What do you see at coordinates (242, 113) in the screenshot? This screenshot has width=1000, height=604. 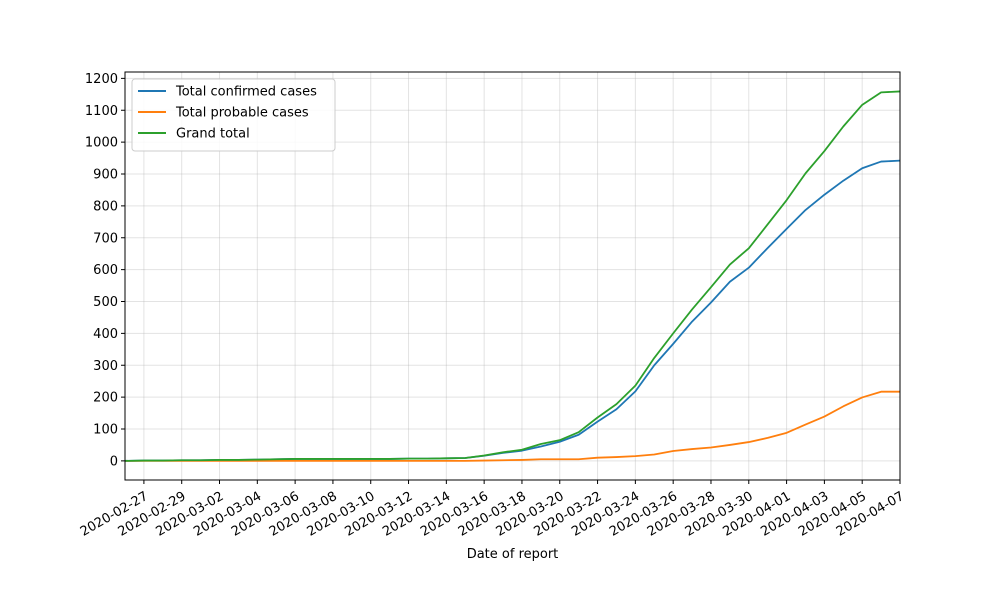 I see `legend-label: Total probable cases` at bounding box center [242, 113].